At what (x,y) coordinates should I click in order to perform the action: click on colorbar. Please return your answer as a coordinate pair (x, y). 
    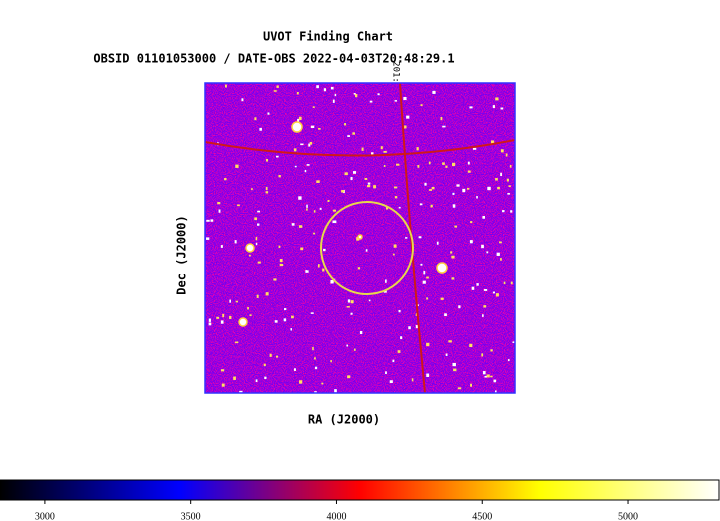
    Looking at the image, I should click on (360, 490).